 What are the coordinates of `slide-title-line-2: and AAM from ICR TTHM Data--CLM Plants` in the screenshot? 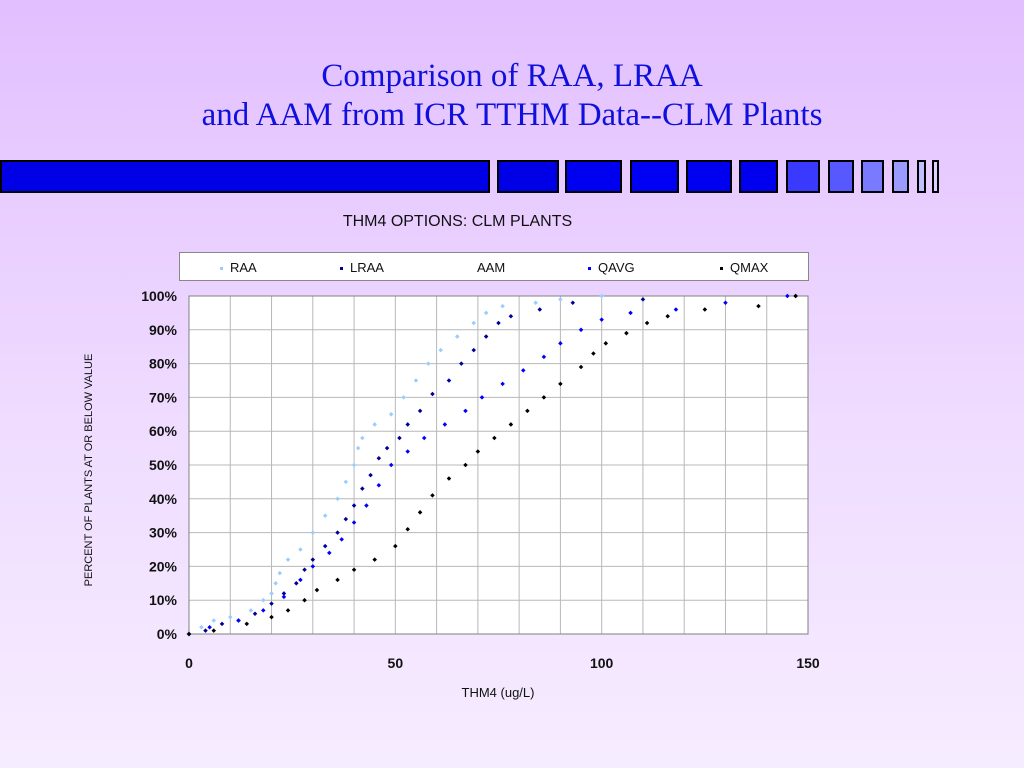 It's located at (512, 115).